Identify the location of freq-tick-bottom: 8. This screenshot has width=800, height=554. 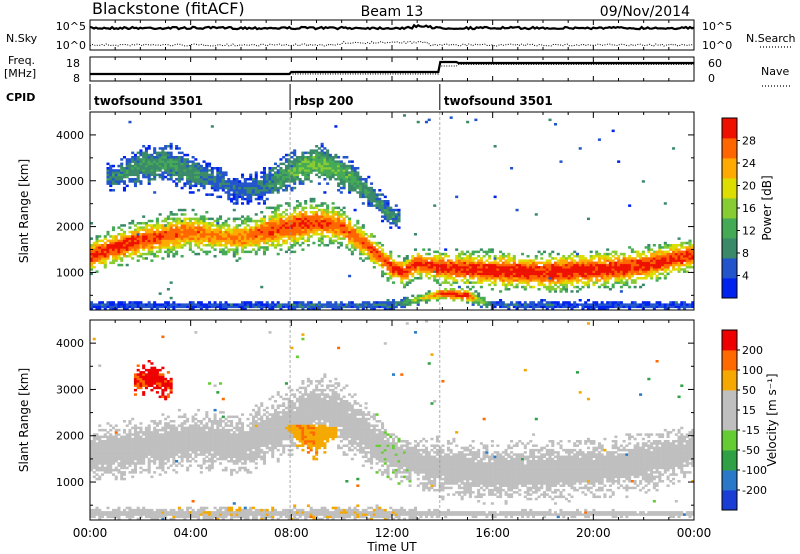
(76, 78).